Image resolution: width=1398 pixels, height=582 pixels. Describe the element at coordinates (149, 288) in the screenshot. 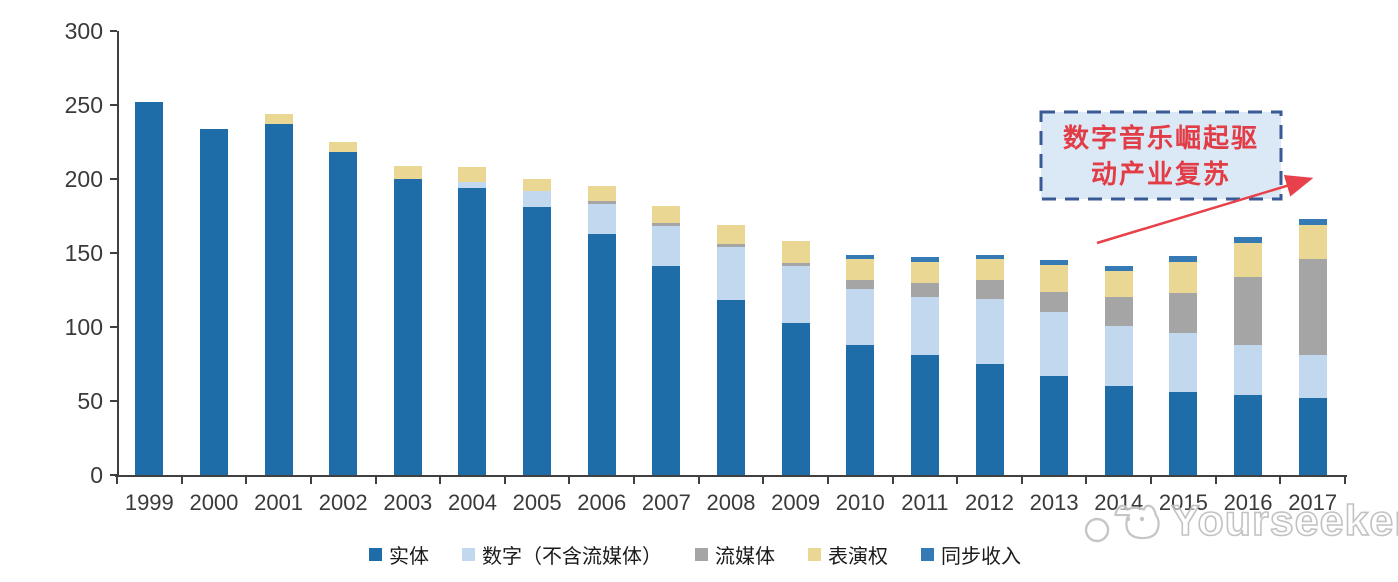

I see `bar-segment-1999` at that location.